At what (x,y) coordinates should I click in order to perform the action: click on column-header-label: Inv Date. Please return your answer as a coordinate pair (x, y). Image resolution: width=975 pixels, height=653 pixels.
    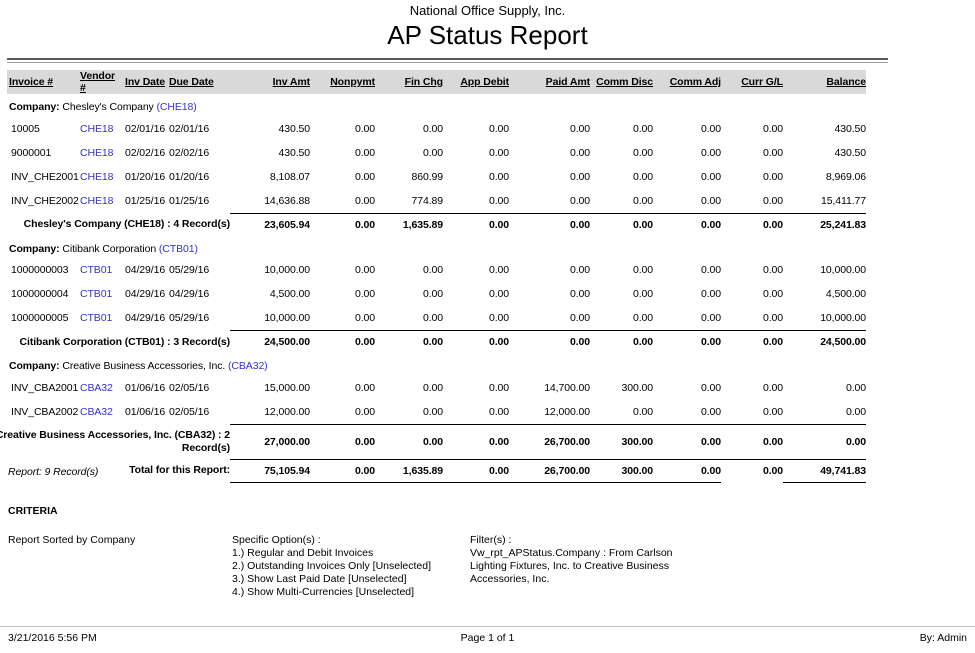
    Looking at the image, I should click on (145, 82).